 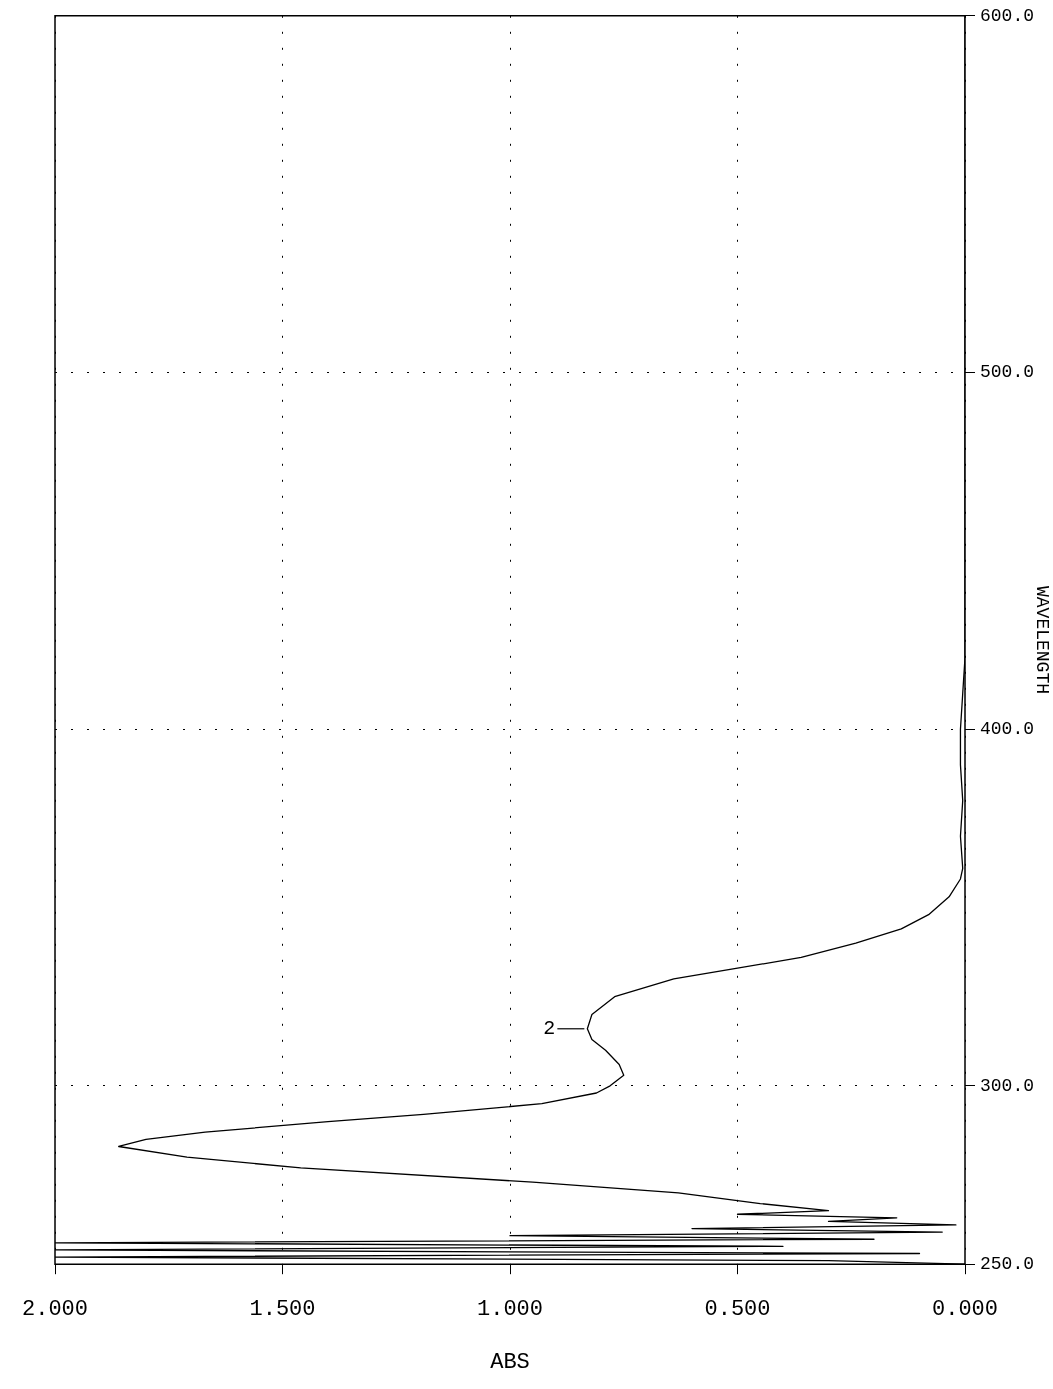 What do you see at coordinates (1007, 1263) in the screenshot?
I see `y-tick-label: 250.0` at bounding box center [1007, 1263].